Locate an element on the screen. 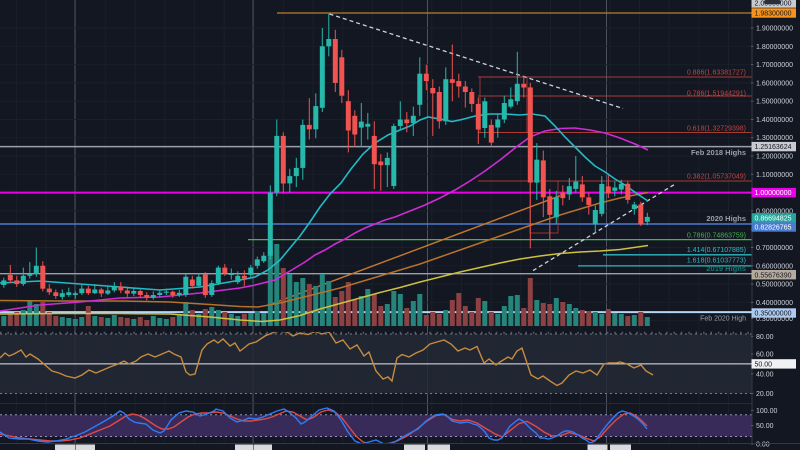 The width and height of the screenshot is (800, 450). svg-text: 2.00000000 is located at coordinates (773, 4).